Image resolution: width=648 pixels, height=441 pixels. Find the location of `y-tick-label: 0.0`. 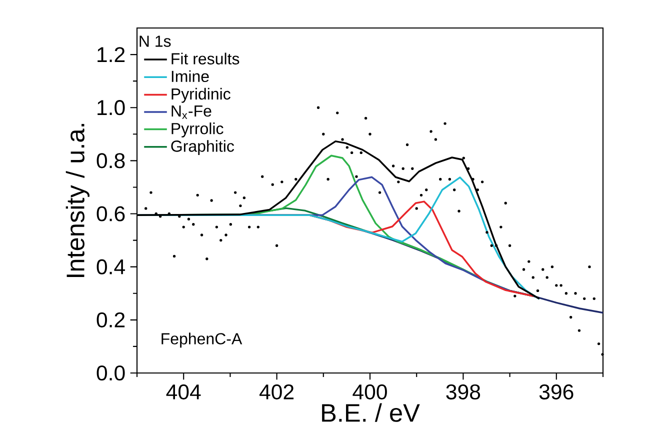

y-tick-label: 0.0 is located at coordinates (110, 373).